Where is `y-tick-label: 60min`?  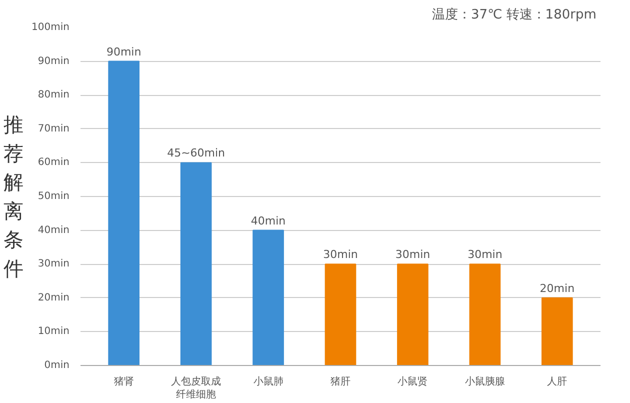 y-tick-label: 60min is located at coordinates (54, 162).